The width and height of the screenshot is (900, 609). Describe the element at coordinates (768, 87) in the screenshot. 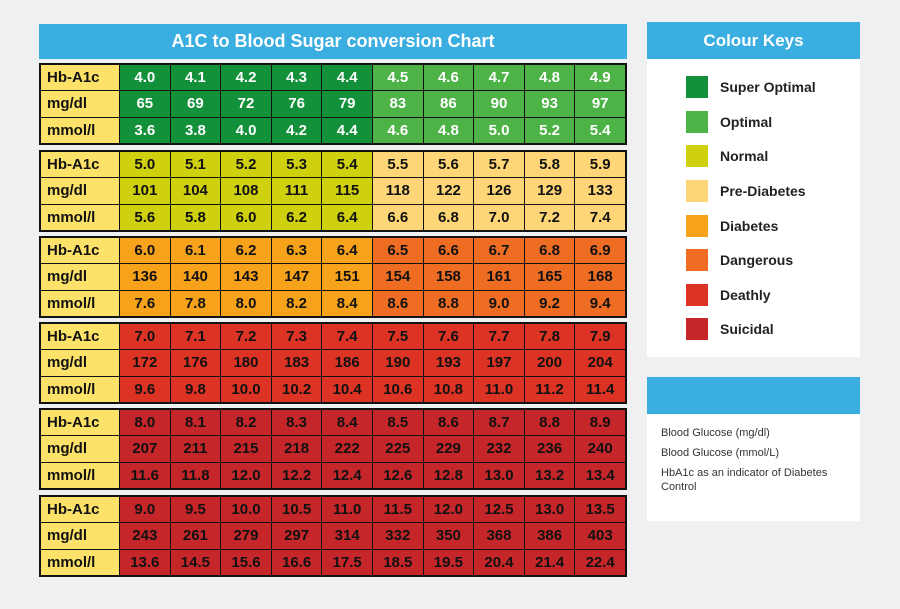

I see `legend-label: Super Optimal` at that location.